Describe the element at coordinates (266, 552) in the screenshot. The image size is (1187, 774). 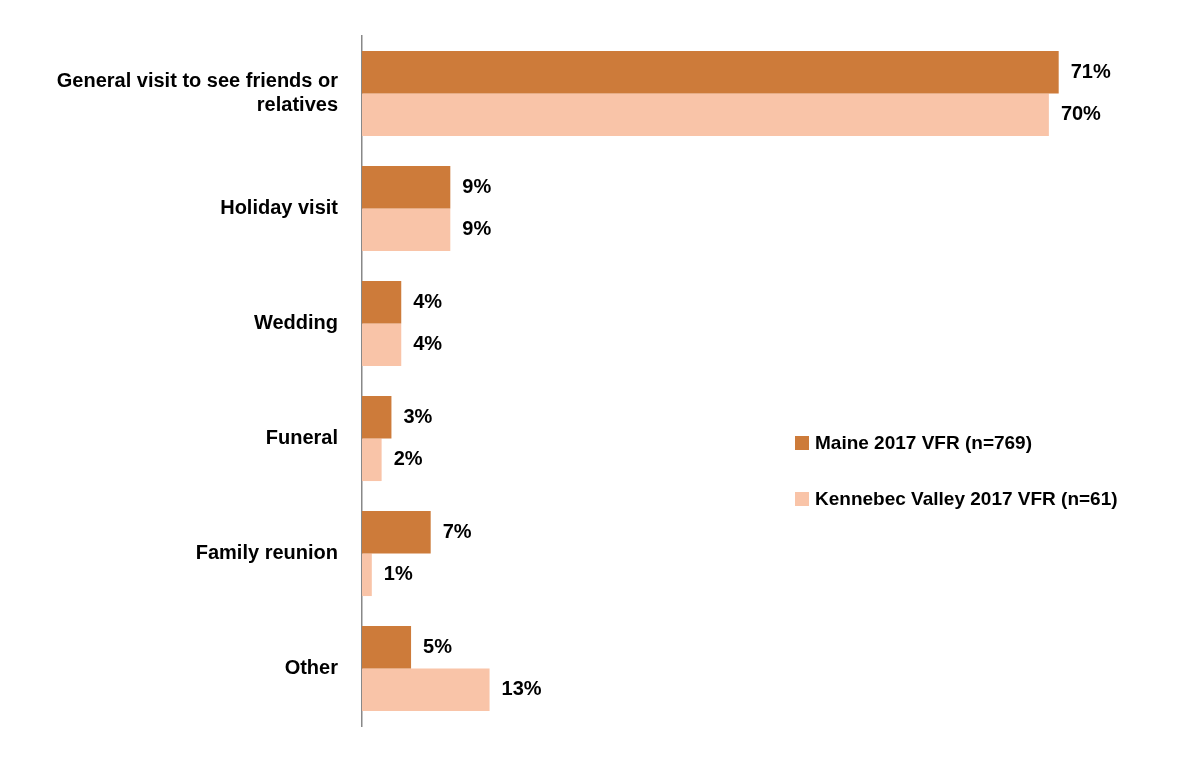
I see `y-tick-label: Family reunion` at that location.